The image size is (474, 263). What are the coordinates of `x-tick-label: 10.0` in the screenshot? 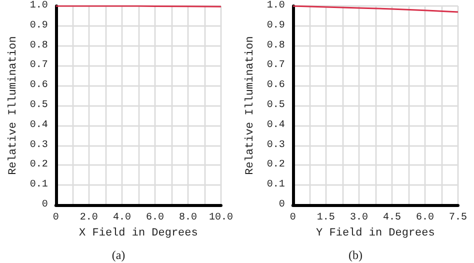 It's located at (221, 218).